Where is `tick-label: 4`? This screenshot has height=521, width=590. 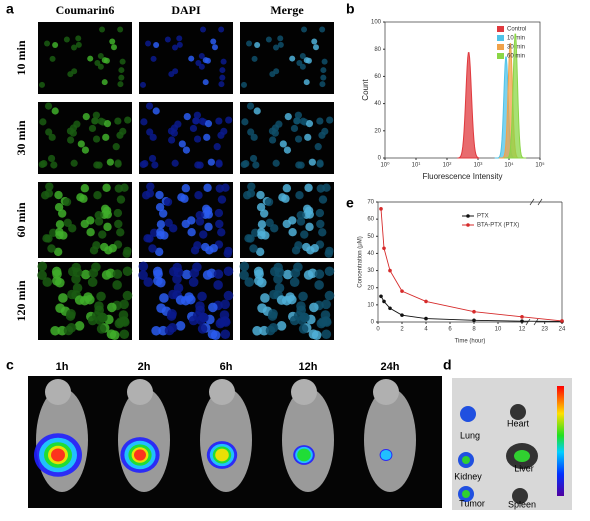 tick-label: 4 is located at coordinates (426, 330).